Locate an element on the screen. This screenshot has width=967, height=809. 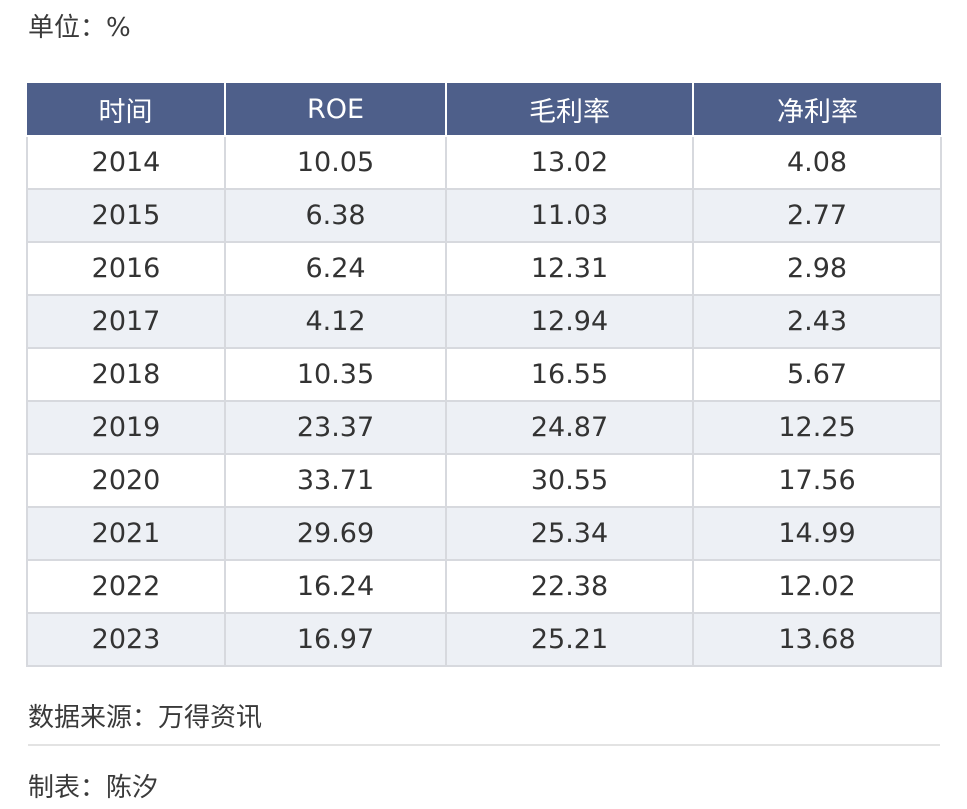
cell-year: 2021 is located at coordinates (126, 533).